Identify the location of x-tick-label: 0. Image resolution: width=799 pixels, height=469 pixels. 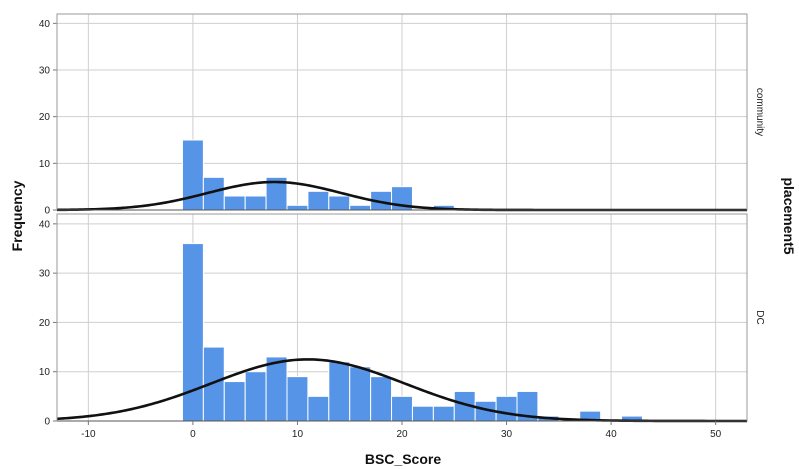
(193, 434).